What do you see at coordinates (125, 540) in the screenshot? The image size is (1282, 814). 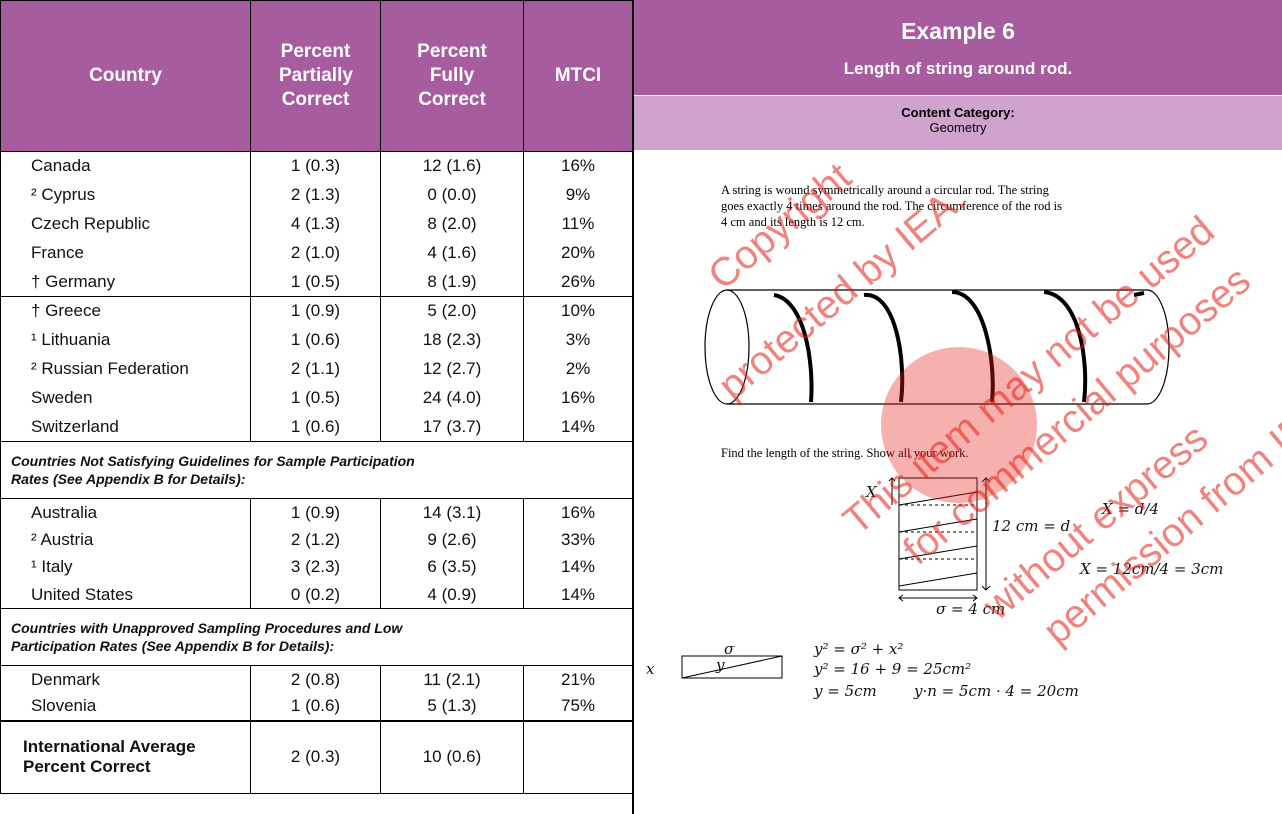 I see `country-cell: ² Austria` at bounding box center [125, 540].